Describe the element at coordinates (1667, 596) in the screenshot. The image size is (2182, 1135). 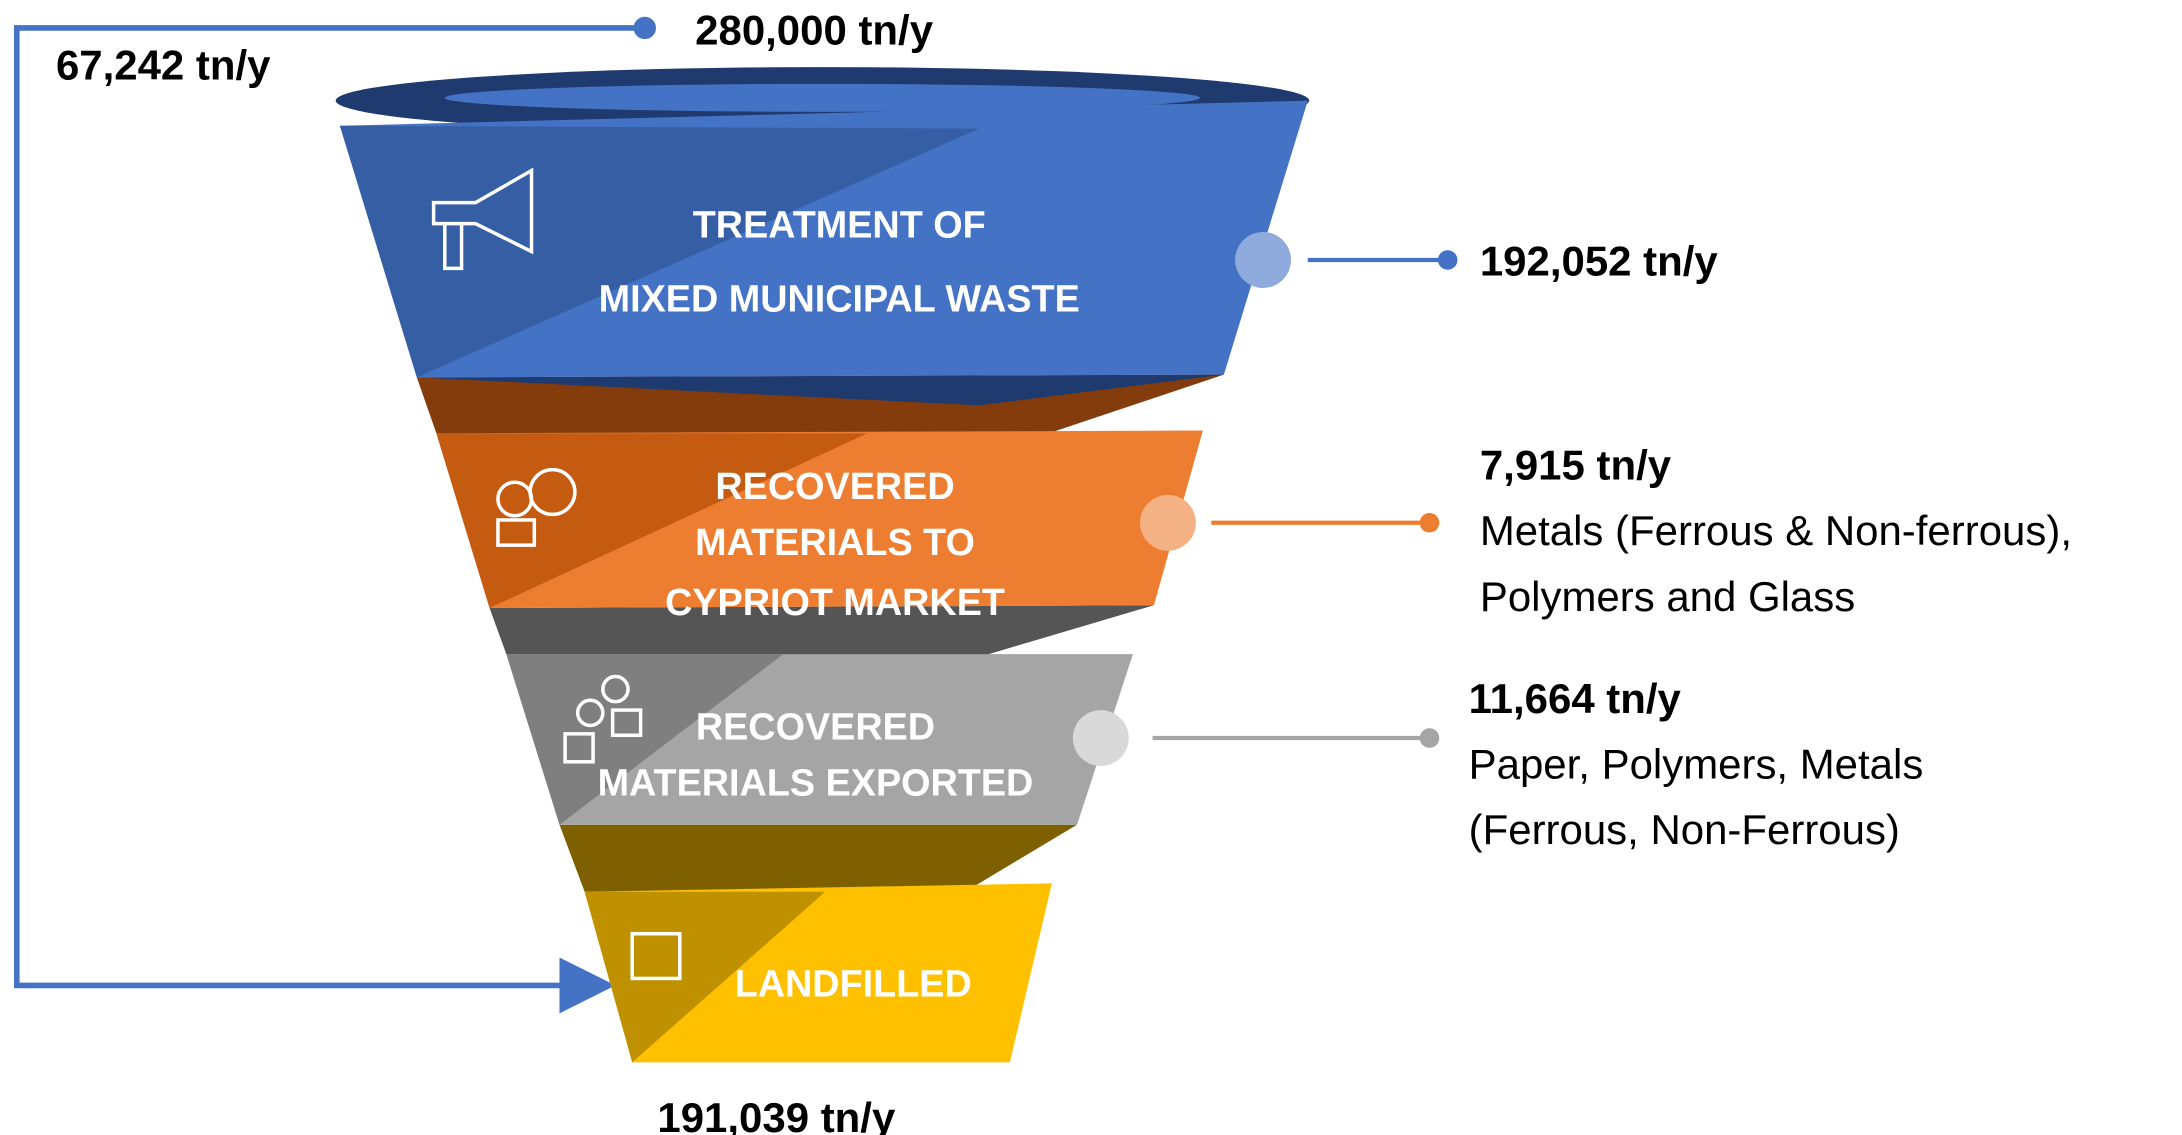
I see `output-description: Polymers and Glass` at that location.